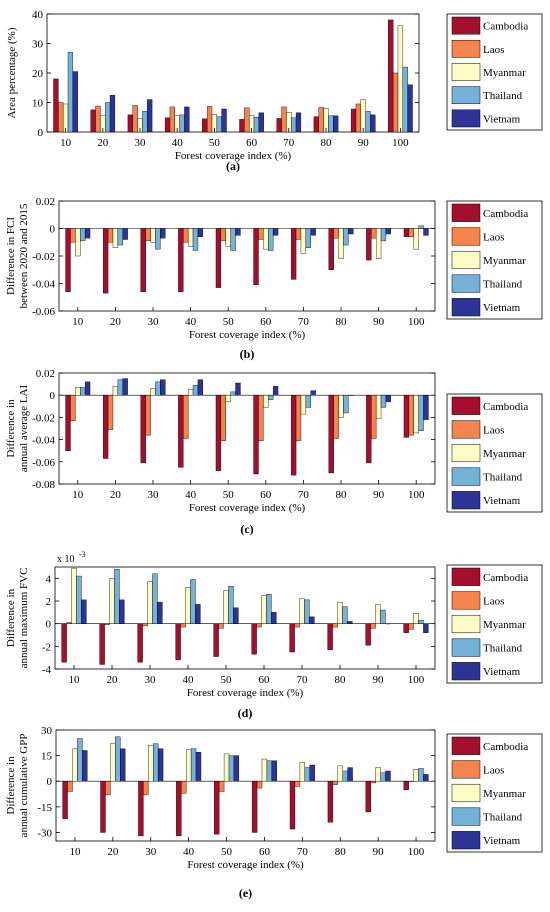 The height and width of the screenshot is (912, 550). Describe the element at coordinates (505, 27) in the screenshot. I see `legend-label-cambodia: Cambodia` at that location.